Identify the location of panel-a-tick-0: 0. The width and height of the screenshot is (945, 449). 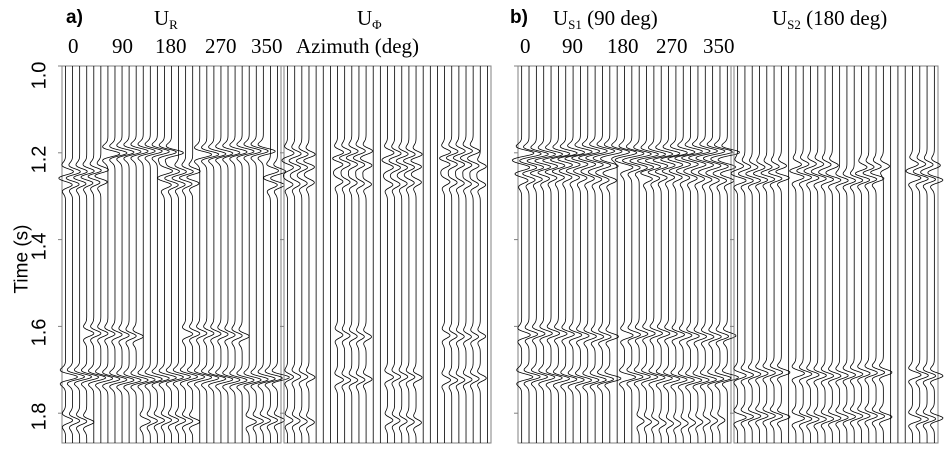
(73, 46).